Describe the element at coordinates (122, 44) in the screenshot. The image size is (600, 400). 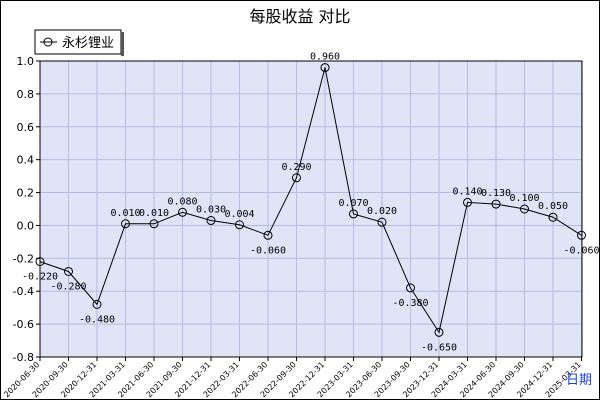
I see `legend-shadow` at that location.